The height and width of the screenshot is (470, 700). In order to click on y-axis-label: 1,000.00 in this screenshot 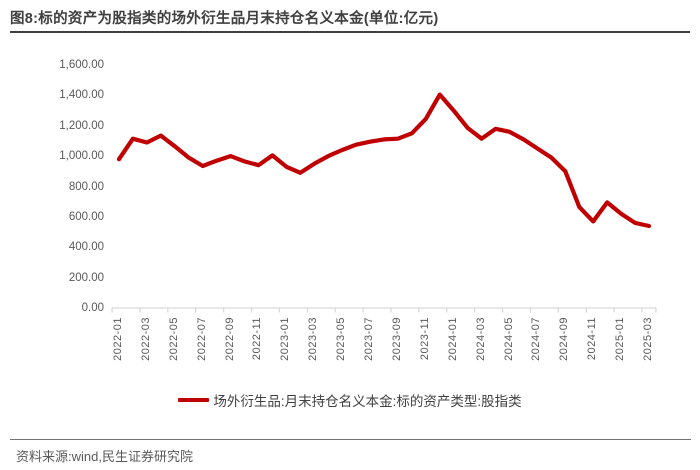, I will do `click(81, 156)`.